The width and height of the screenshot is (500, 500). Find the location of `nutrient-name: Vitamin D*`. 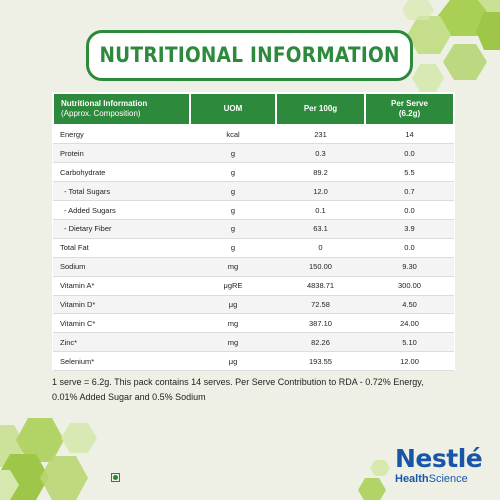

nutrient-name: Vitamin D* is located at coordinates (121, 305).